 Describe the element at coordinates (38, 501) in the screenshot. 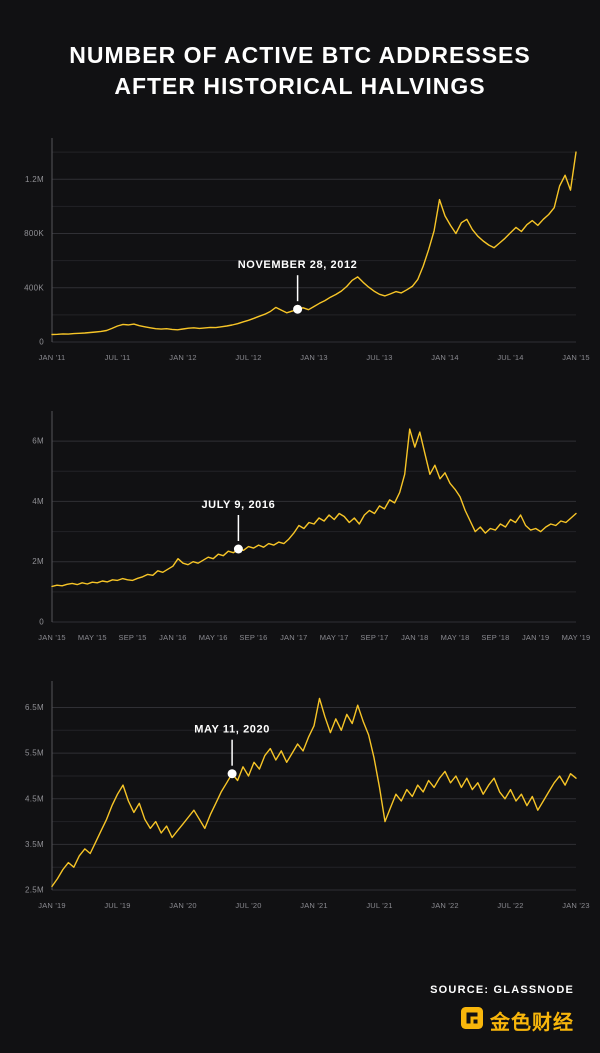

I see `y-tick-label: 4M` at that location.